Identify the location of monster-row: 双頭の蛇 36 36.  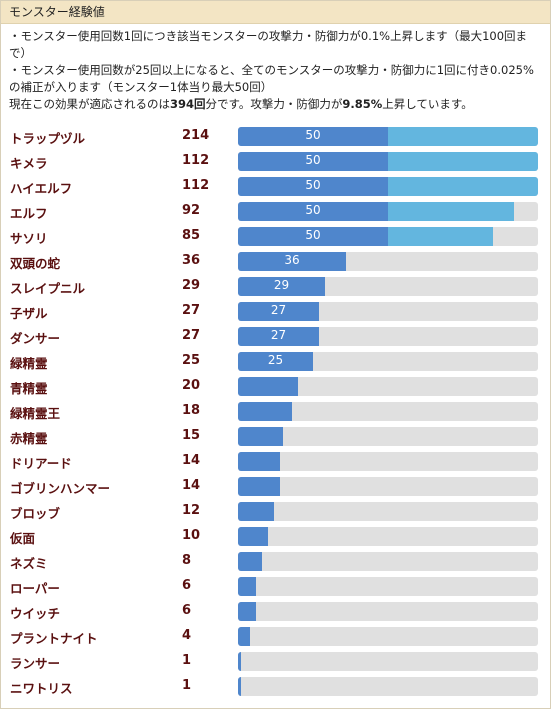
(275, 261).